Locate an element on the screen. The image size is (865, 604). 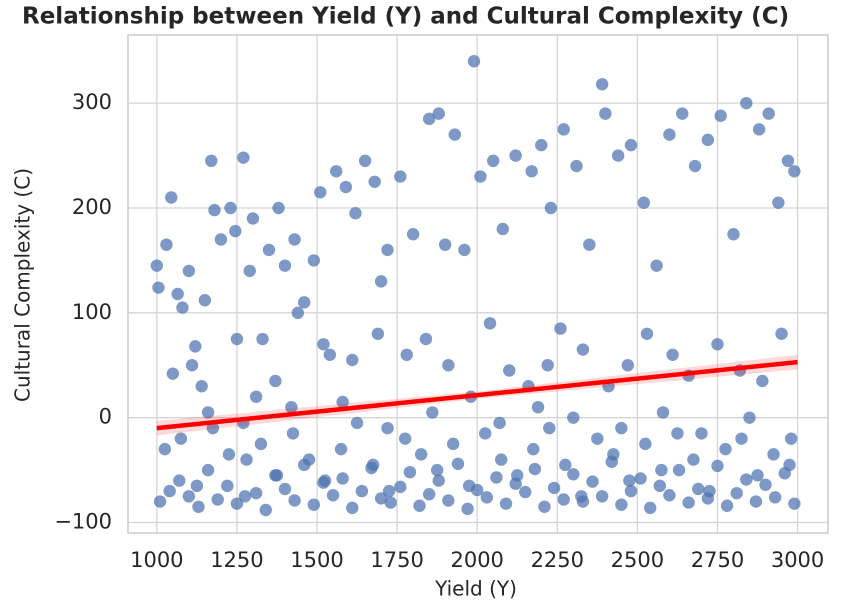
y-axis-label: Cultural Complexity (C) is located at coordinates (23, 285).